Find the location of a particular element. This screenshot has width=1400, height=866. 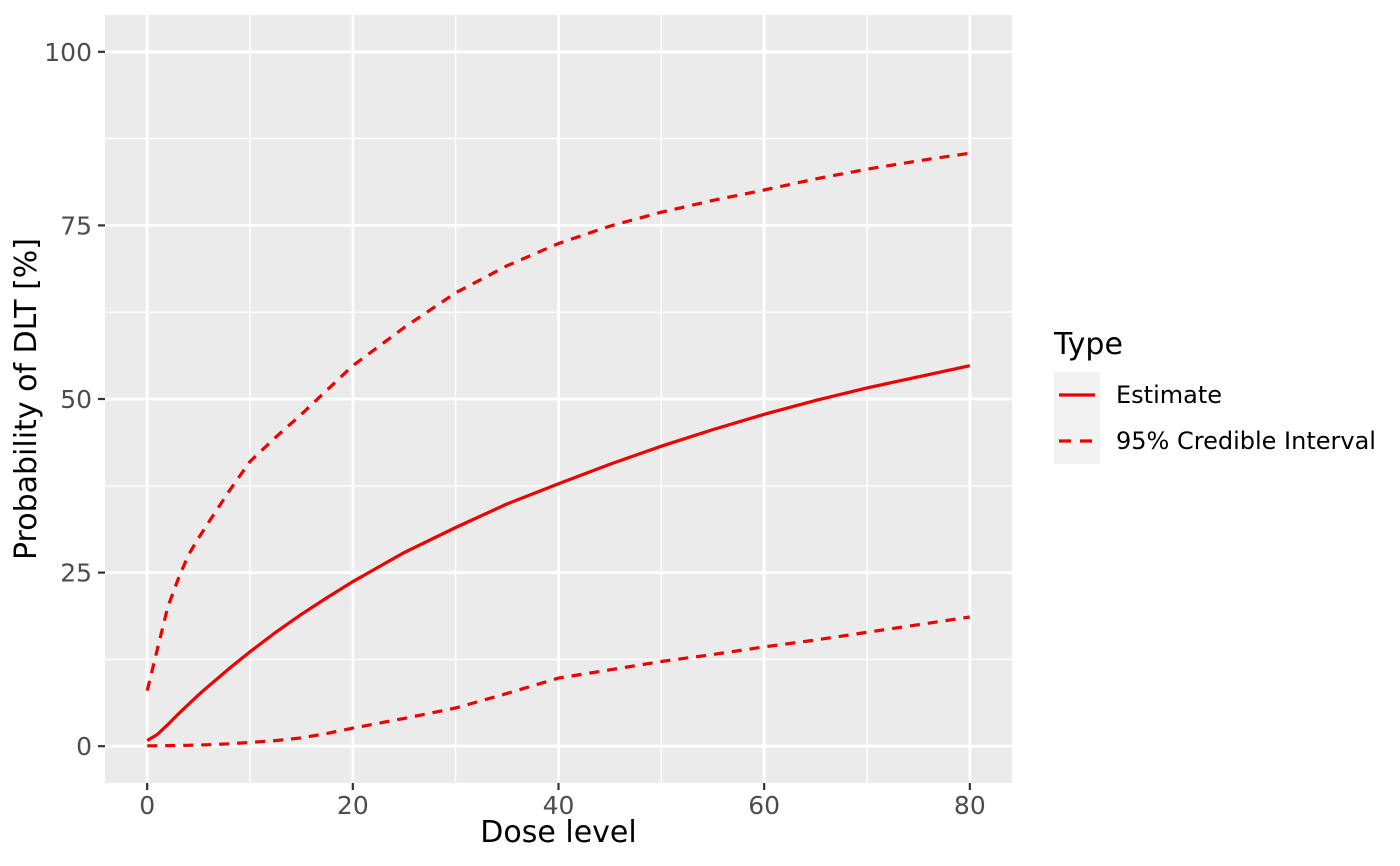

legend-entry-label: Estimate is located at coordinates (1169, 395).